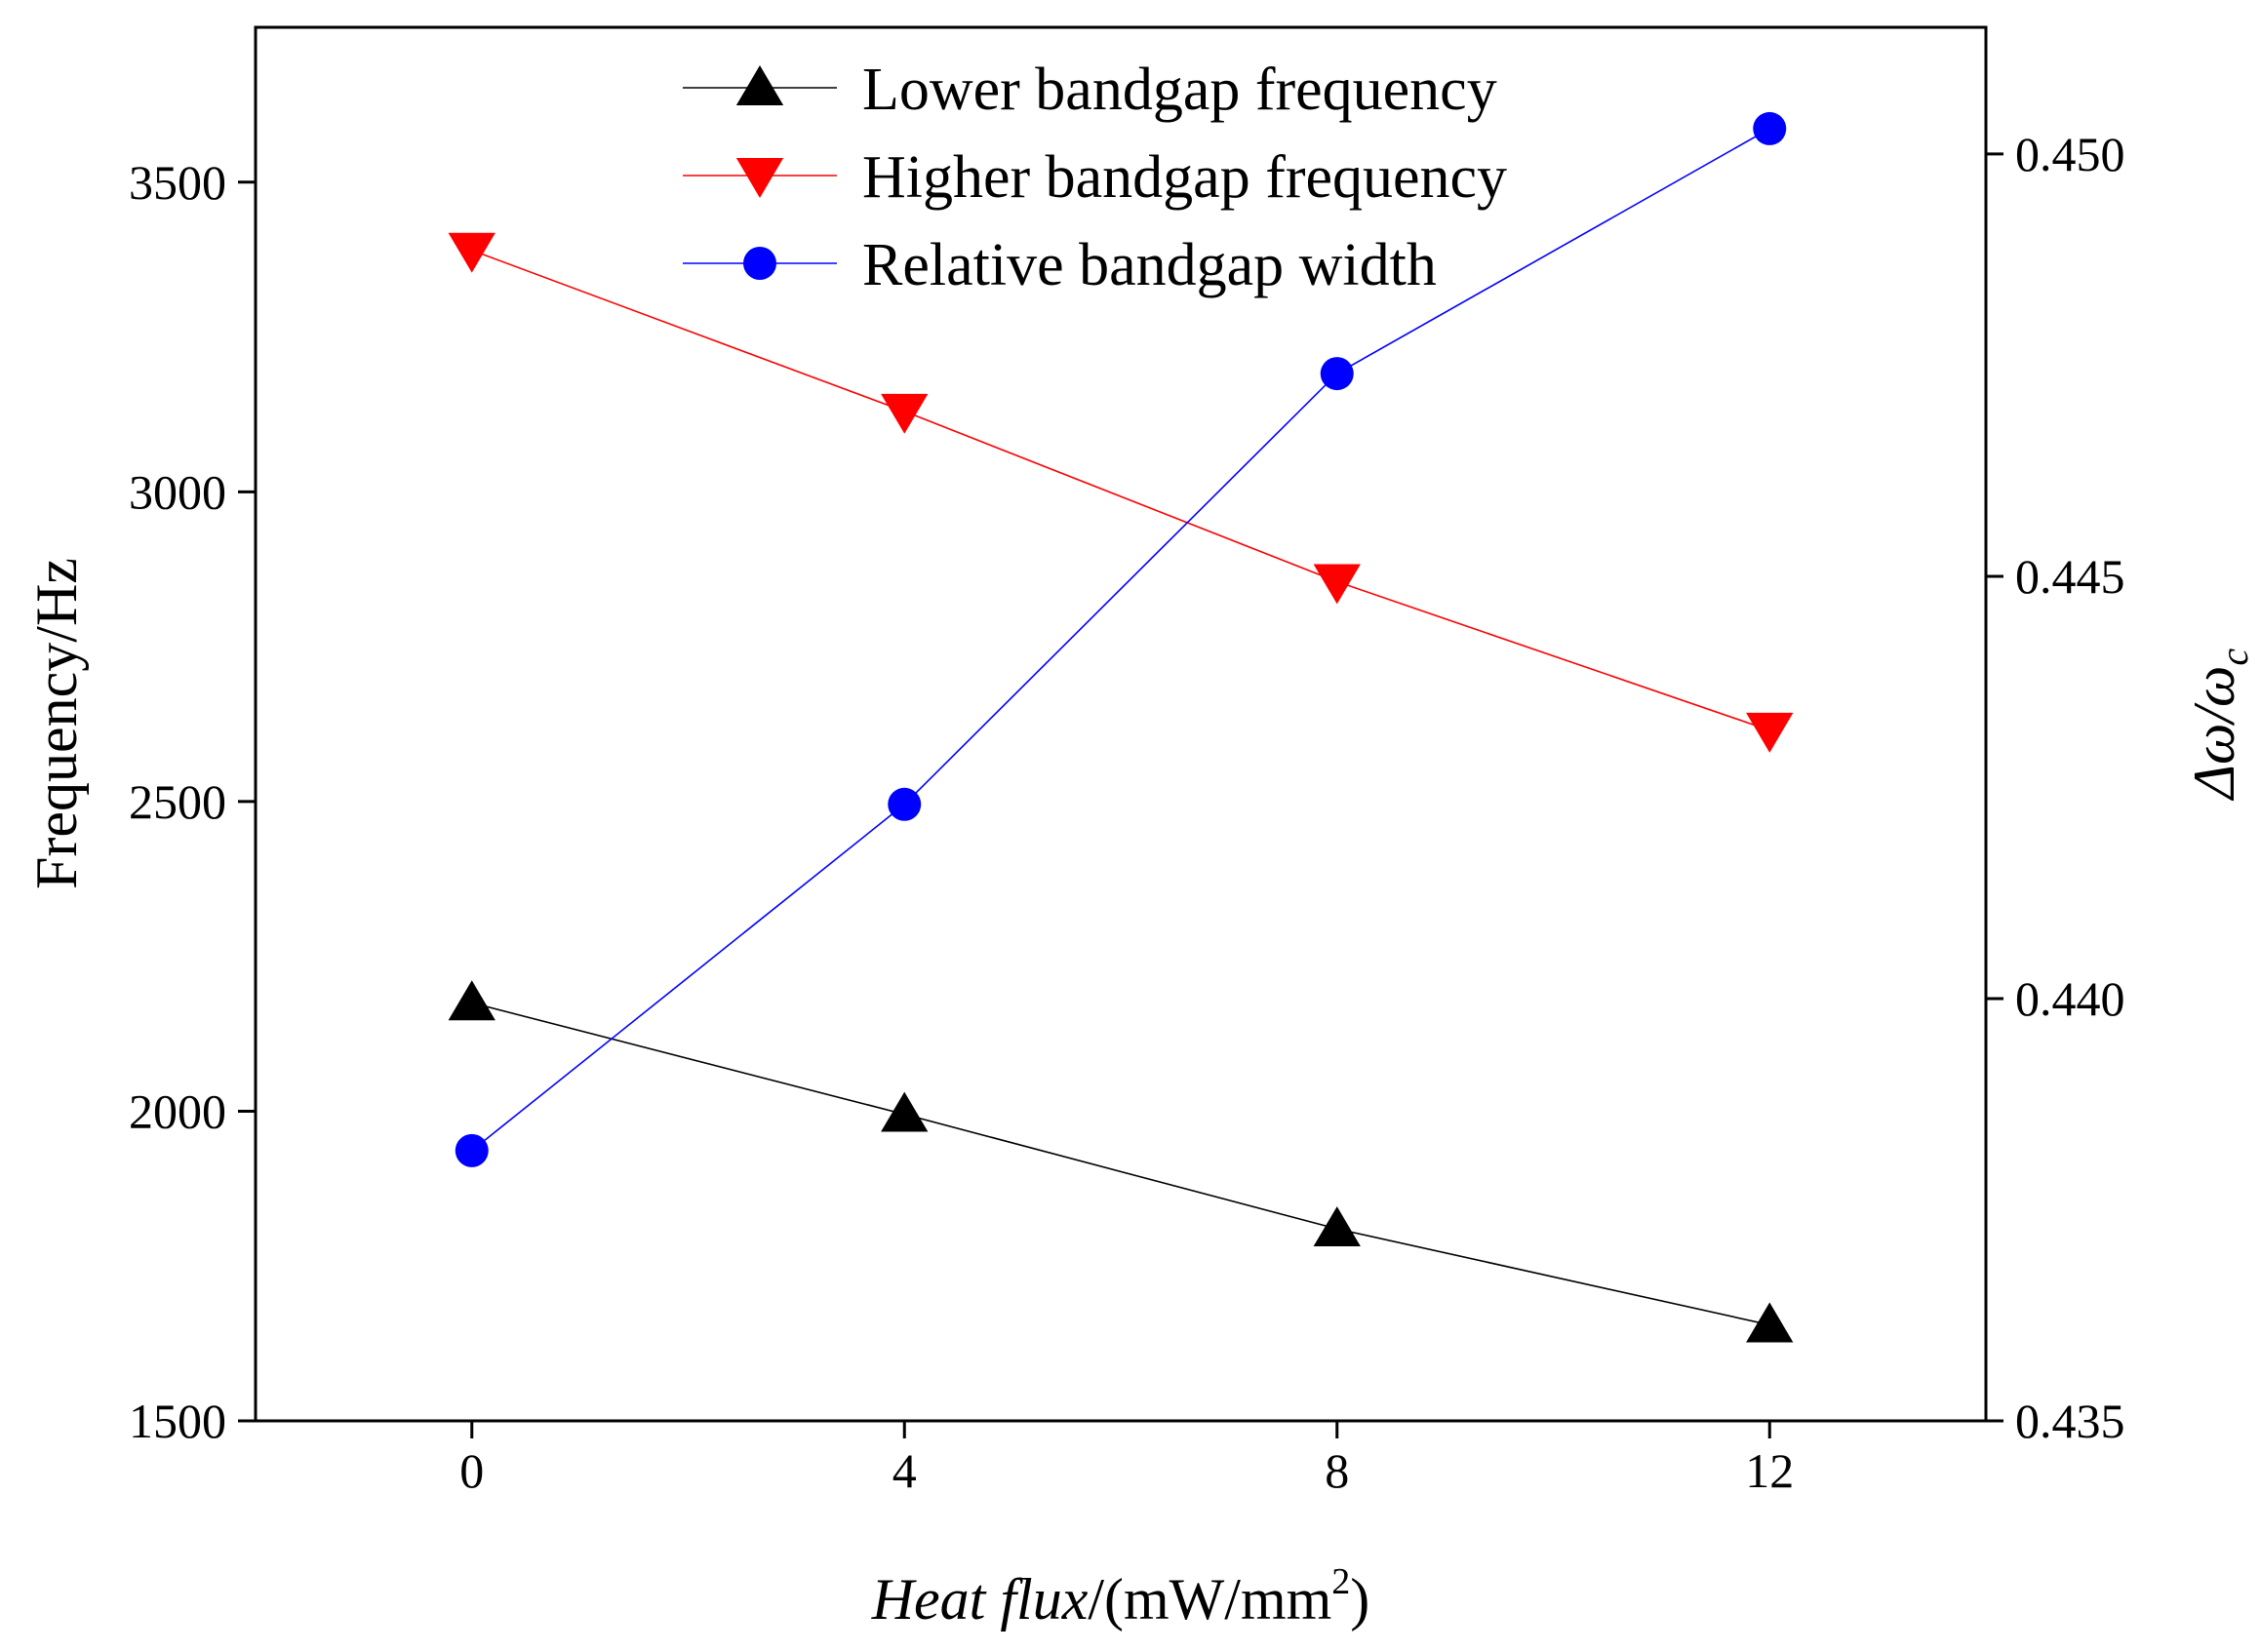 The height and width of the screenshot is (1652, 2260). What do you see at coordinates (2234, 657) in the screenshot?
I see `y2-axis-title-sub: c` at bounding box center [2234, 657].